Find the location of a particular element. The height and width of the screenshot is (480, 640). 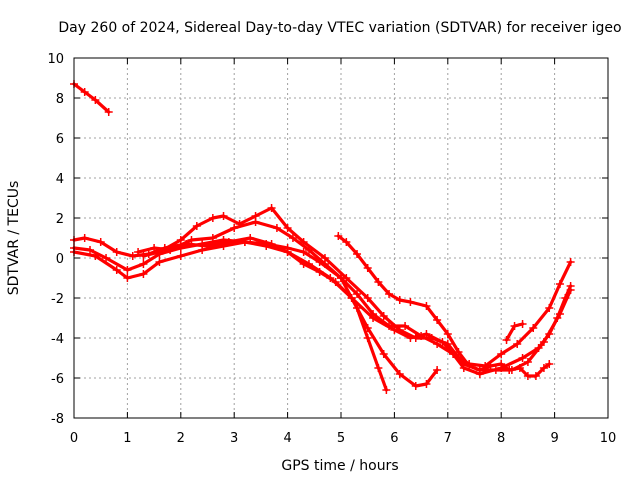

x-tick-label: 1 is located at coordinates (127, 438).